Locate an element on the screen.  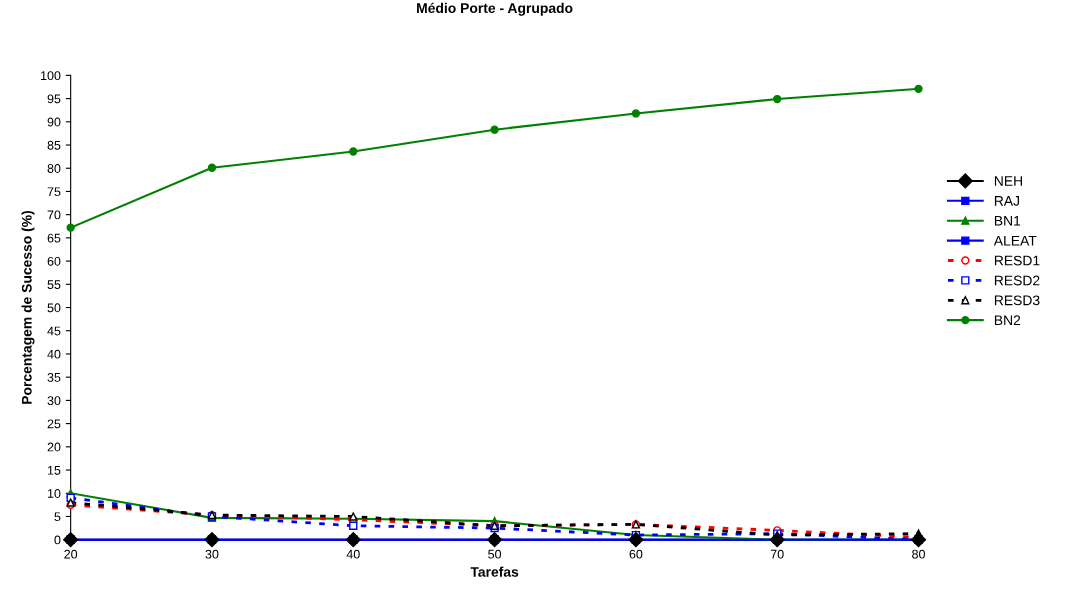
y-tick-label: 95 is located at coordinates (54, 99).